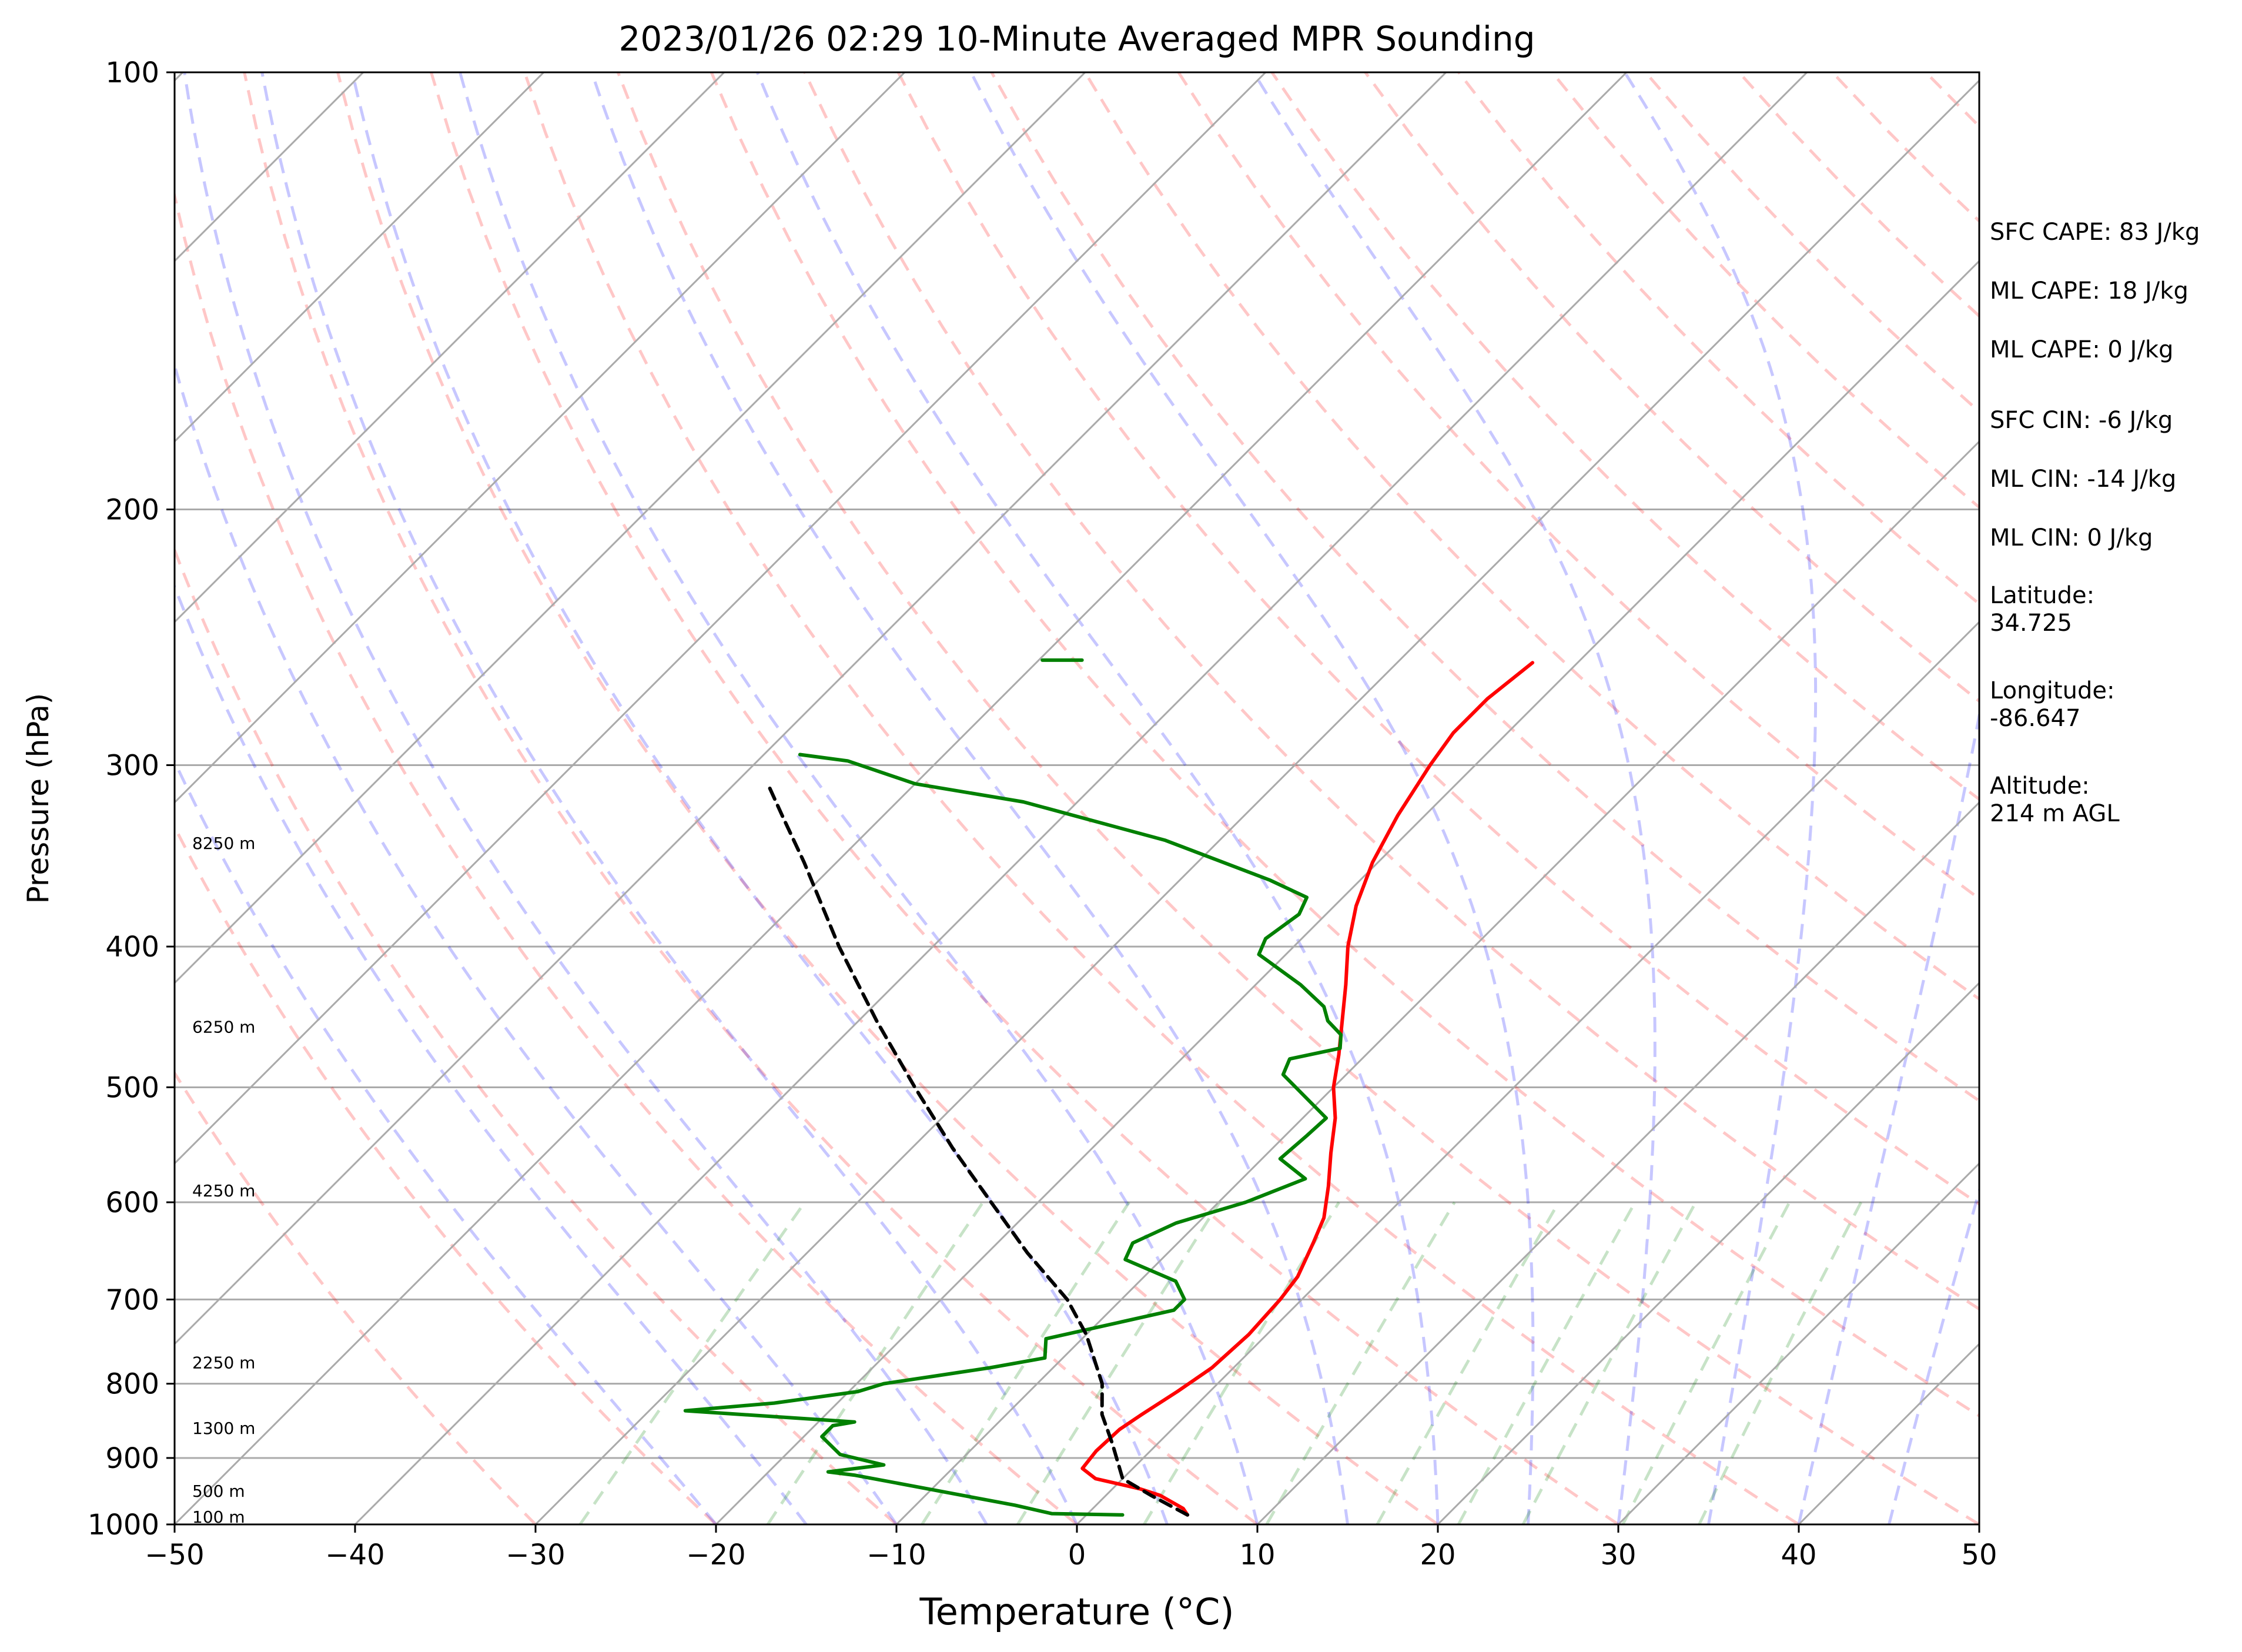 Image resolution: width=2242 pixels, height=1652 pixels. Describe the element at coordinates (446, 1174) in the screenshot. I see `dry-adiabat-line` at that location.